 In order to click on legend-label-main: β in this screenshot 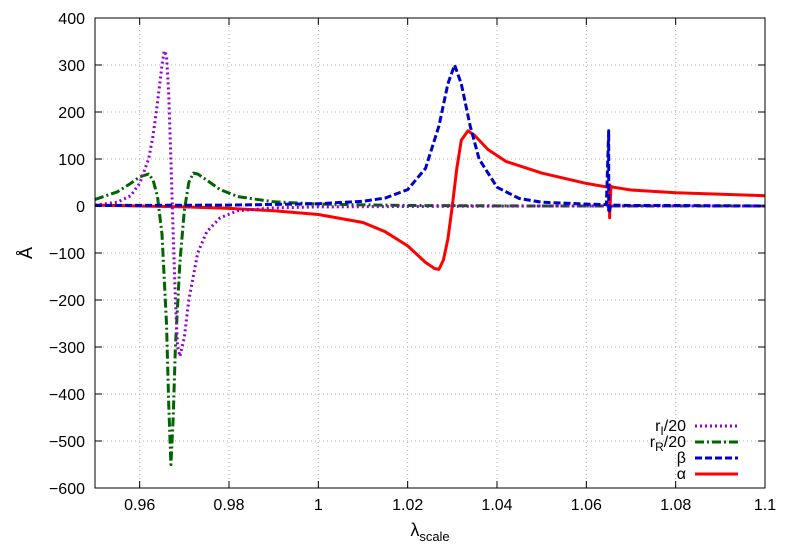, I will do `click(681, 458)`.